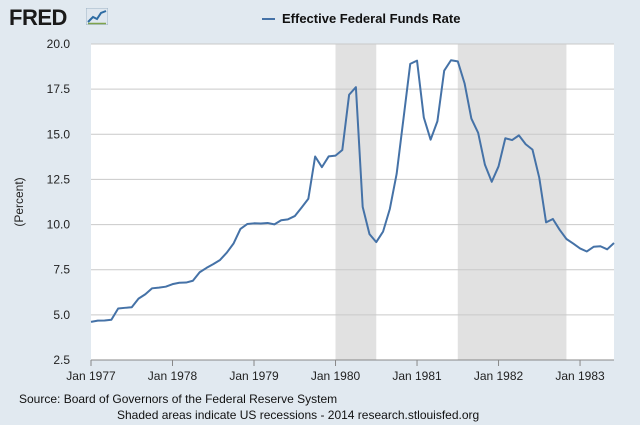  I want to click on legend-swatch, so click(268, 18).